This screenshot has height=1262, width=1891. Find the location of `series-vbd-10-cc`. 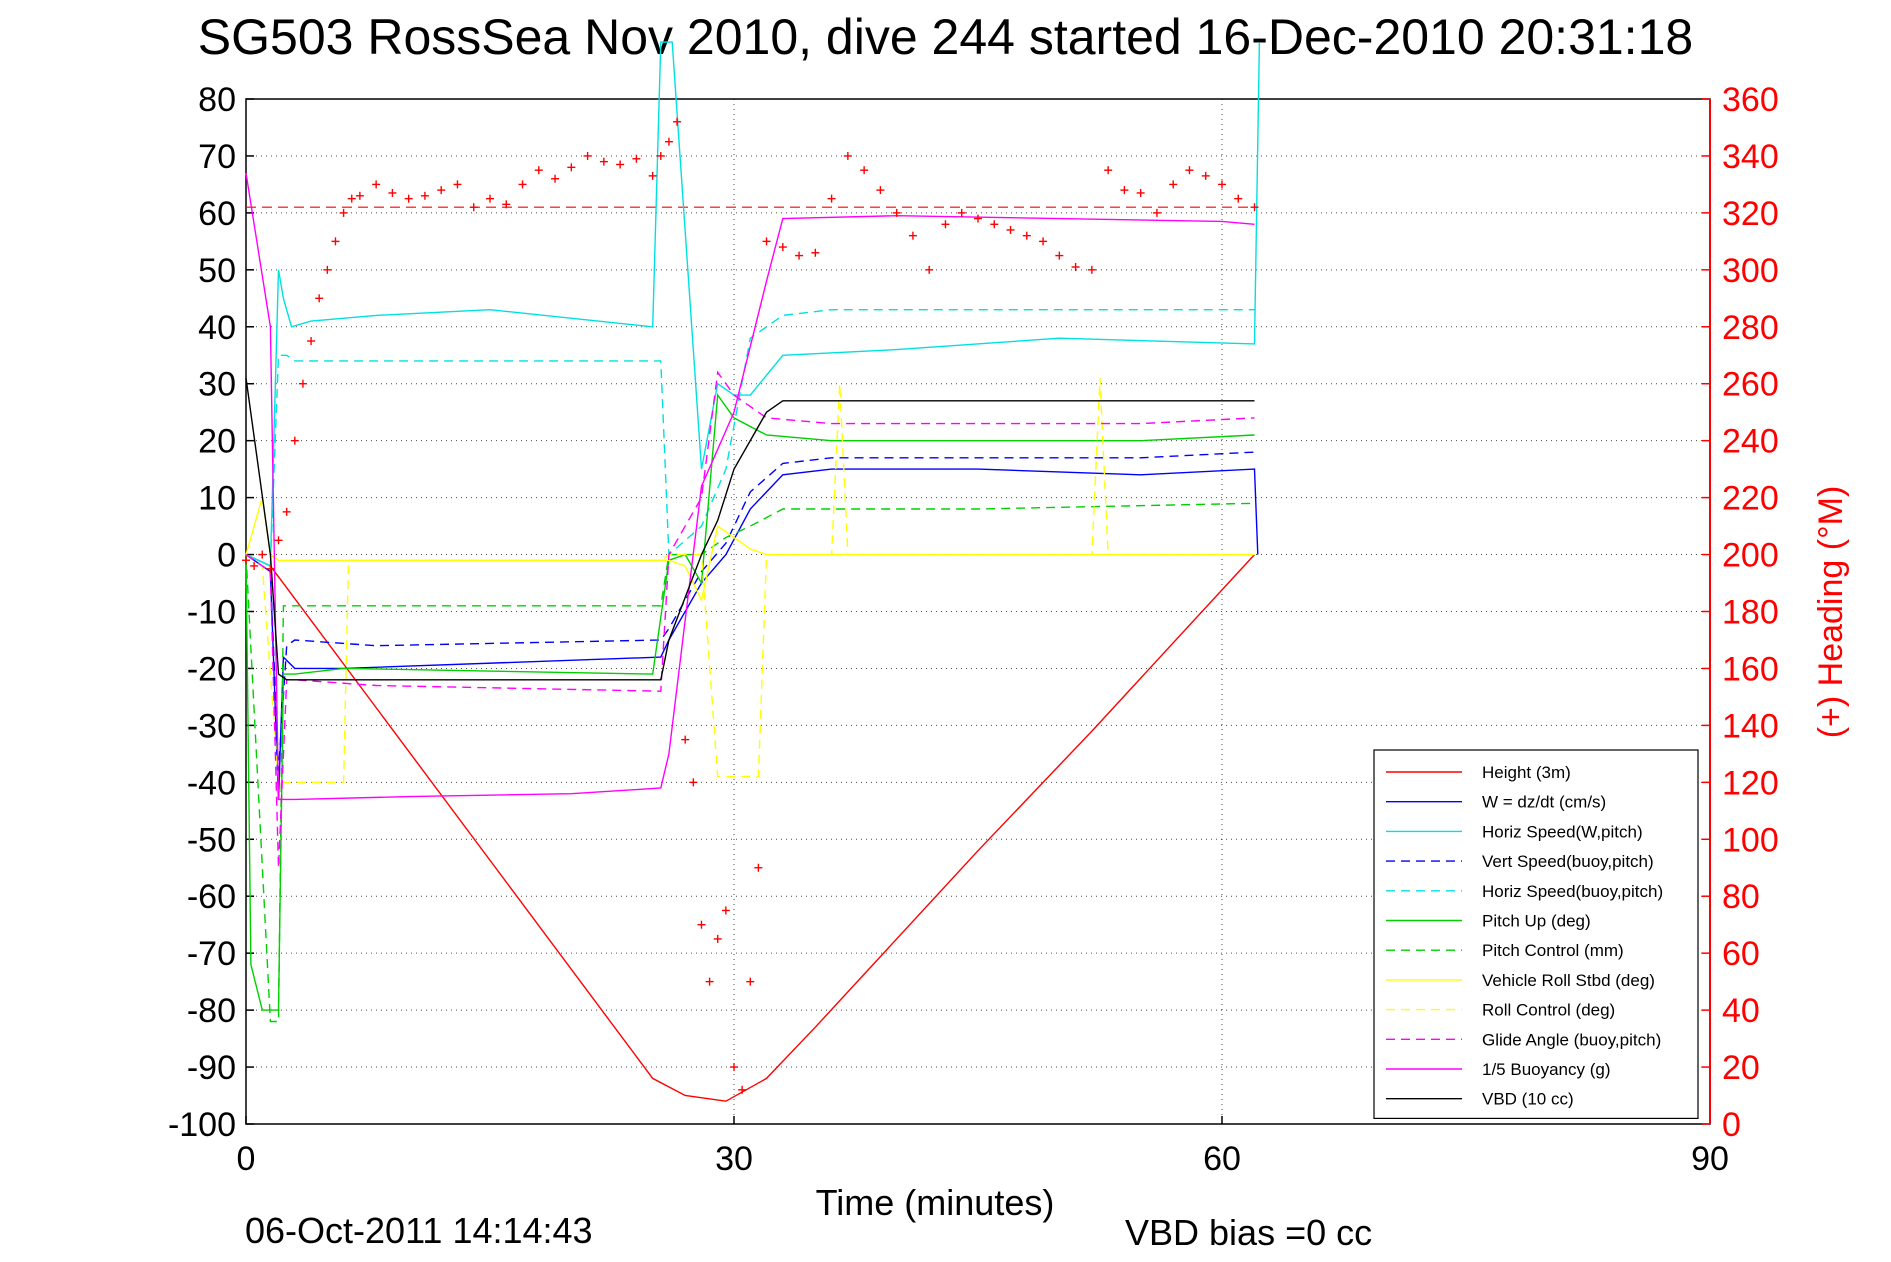

series-vbd-10-cc is located at coordinates (750, 529).